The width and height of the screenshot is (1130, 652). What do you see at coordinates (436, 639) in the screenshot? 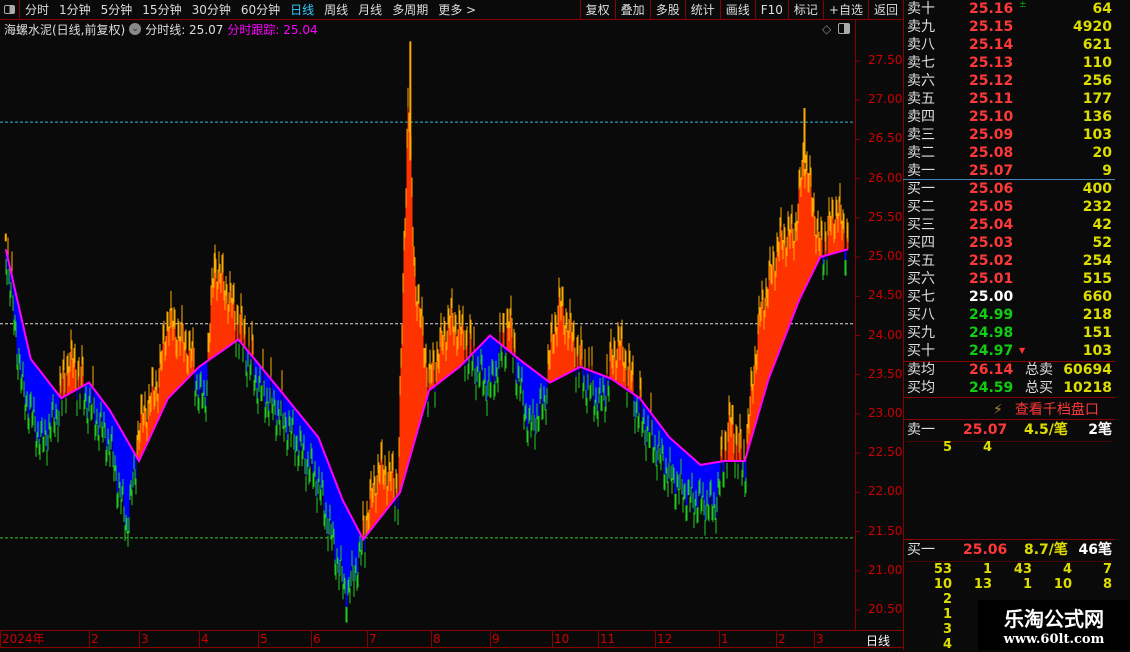
I see `x-tick-label: 8` at bounding box center [436, 639].